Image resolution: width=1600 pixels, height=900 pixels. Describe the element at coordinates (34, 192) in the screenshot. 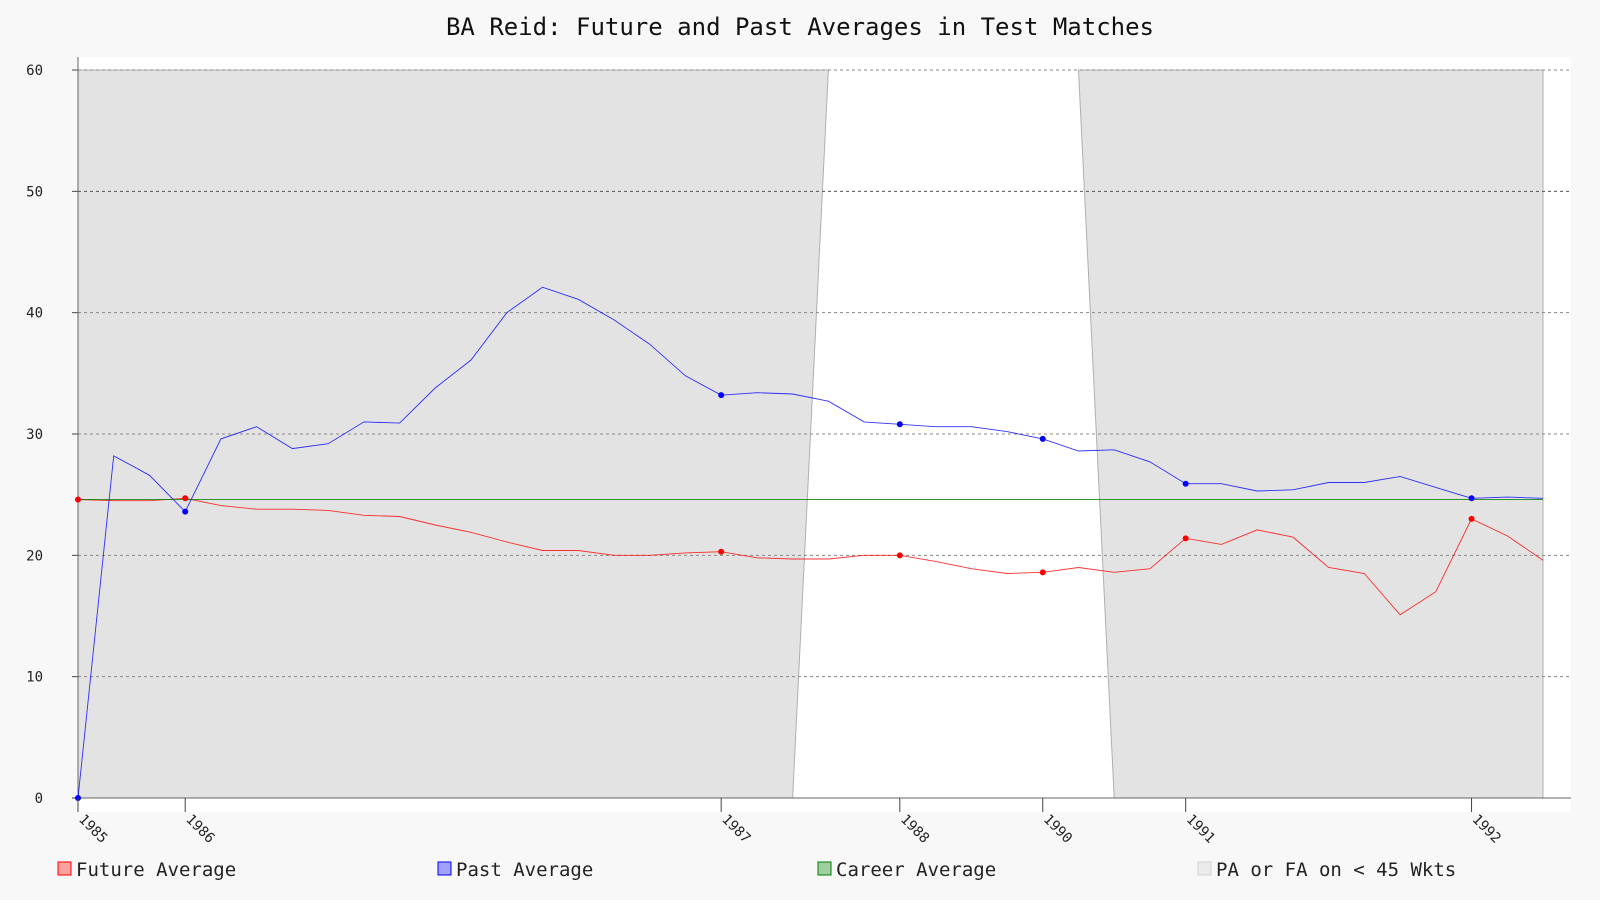

I see `y-tick-label: 50` at that location.